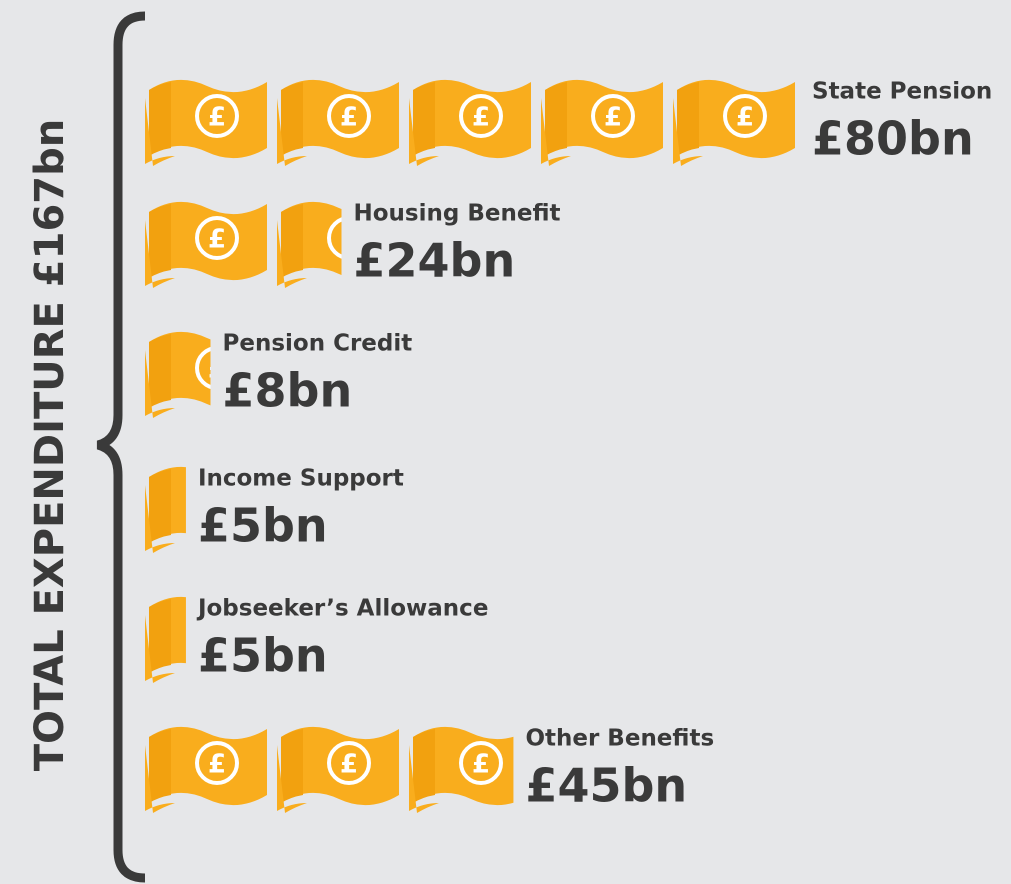 The image size is (1011, 884). What do you see at coordinates (121, 447) in the screenshot?
I see `brace` at bounding box center [121, 447].